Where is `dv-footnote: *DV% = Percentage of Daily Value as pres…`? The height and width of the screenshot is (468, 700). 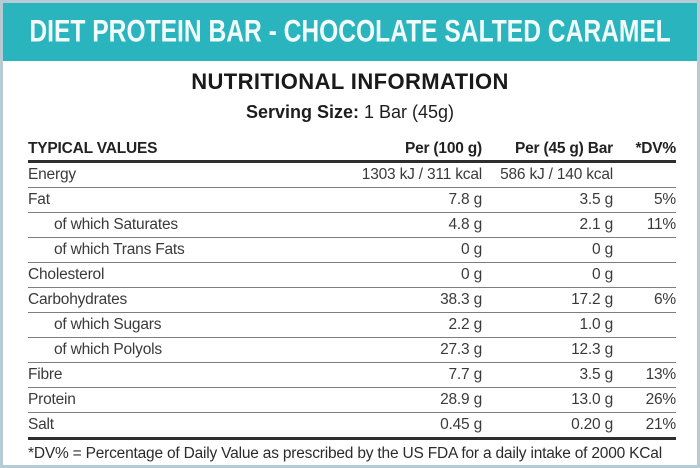
dv-footnote: *DV% = Percentage of Daily Value as pres… is located at coordinates (345, 453).